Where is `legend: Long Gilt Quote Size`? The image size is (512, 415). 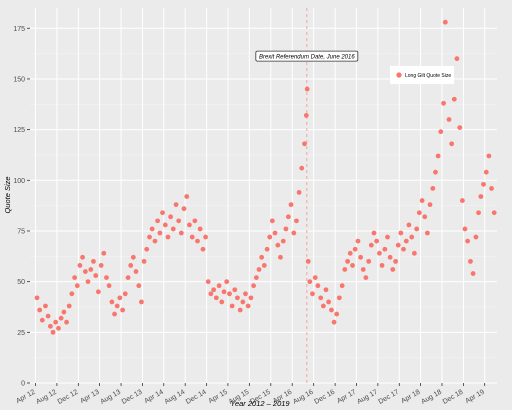
legend: Long Gilt Quote Size is located at coordinates (422, 75).